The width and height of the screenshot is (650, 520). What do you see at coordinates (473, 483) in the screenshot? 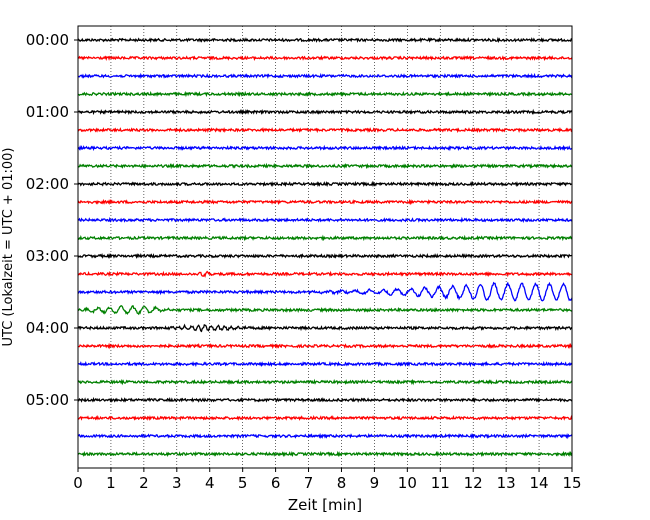
I see `x-tick-label-12: 12` at bounding box center [473, 483].